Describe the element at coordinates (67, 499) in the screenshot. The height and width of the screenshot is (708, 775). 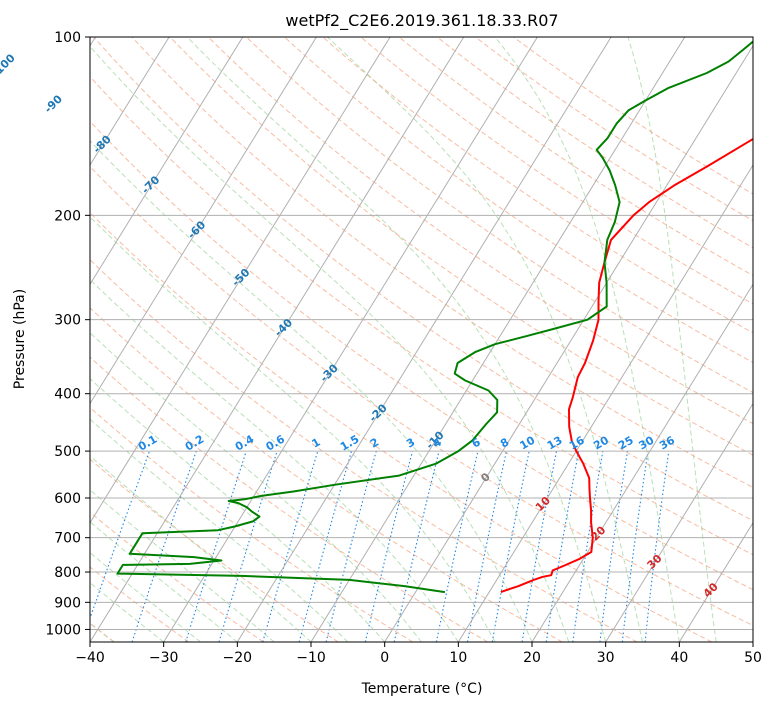
I see `y-tick-label: 600` at that location.